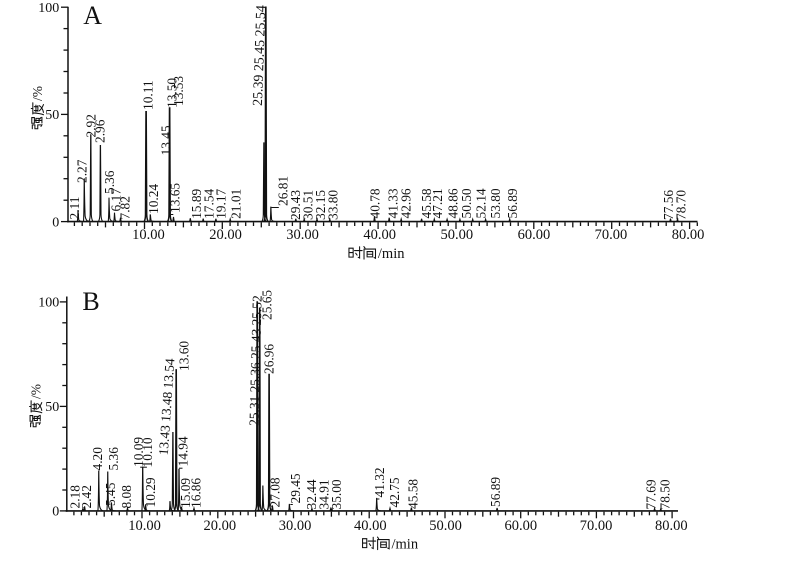 The width and height of the screenshot is (800, 562). I want to click on svg-text: 13.50, so click(171, 93).